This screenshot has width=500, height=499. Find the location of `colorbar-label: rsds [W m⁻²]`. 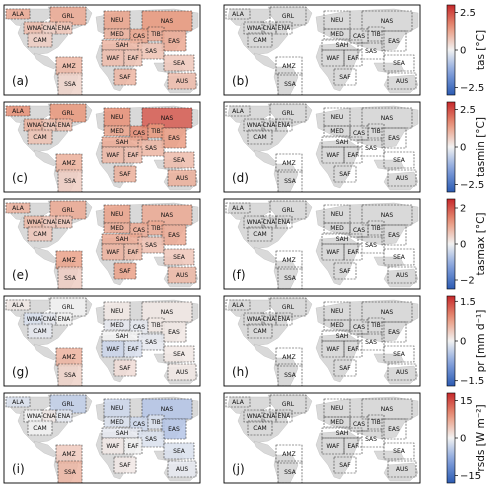

colorbar-label: rsds [W m⁻²] is located at coordinates (481, 437).